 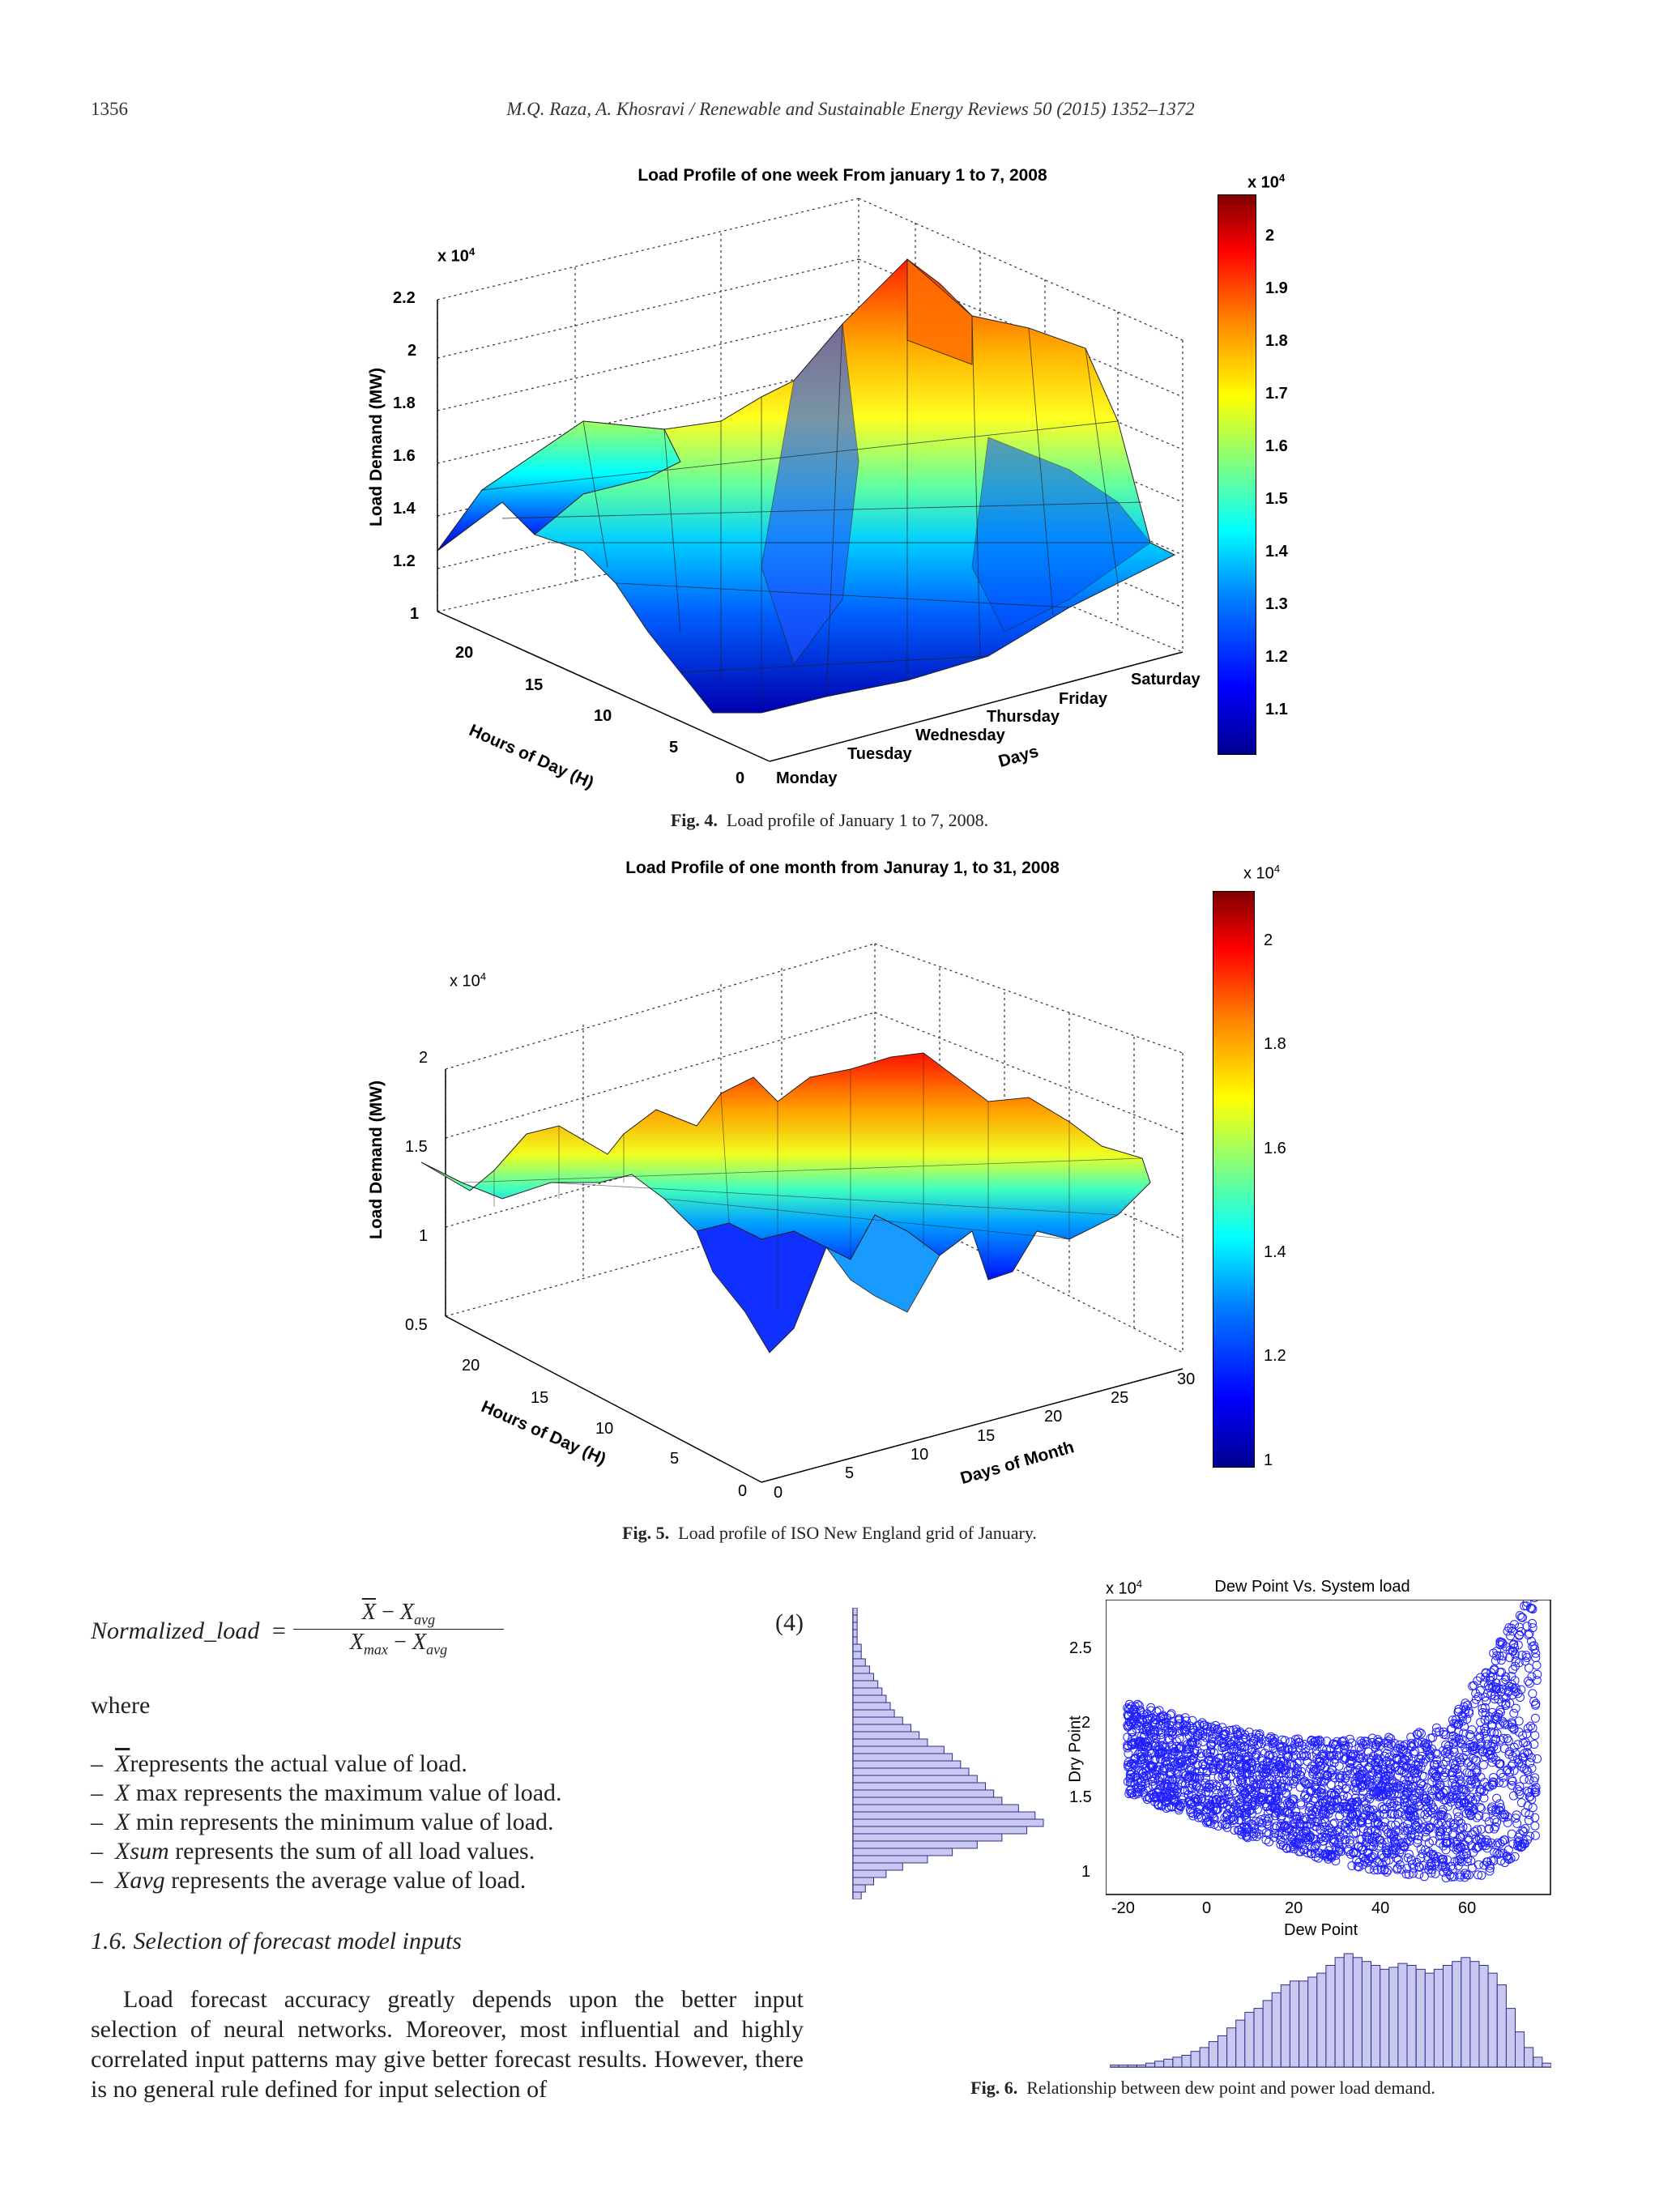 I want to click on fig6-y-tick: 1.5, so click(x=1080, y=1797).